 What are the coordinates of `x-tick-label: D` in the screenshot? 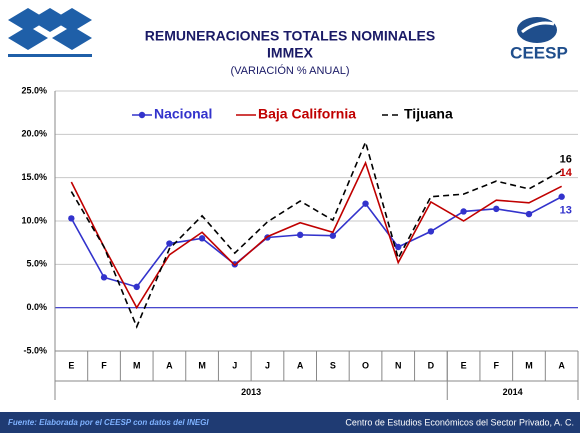 It's located at (431, 365).